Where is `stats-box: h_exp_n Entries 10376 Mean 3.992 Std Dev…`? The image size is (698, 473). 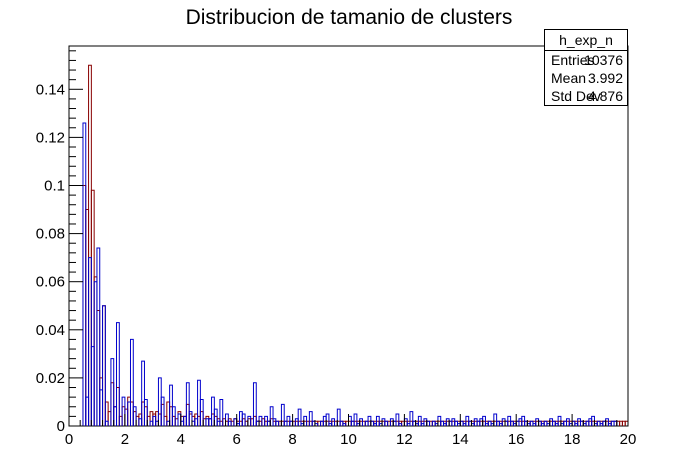
stats-box: h_exp_n Entries 10376 Mean 3.992 Std Dev… is located at coordinates (586, 67).